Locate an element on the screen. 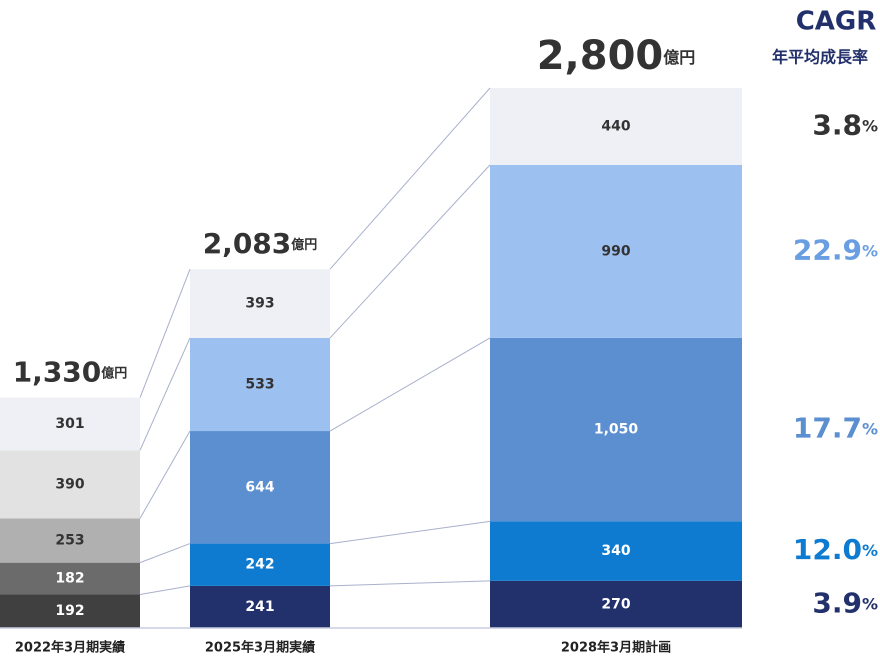 The height and width of the screenshot is (658, 880). total-value: 1,330 is located at coordinates (57, 372).